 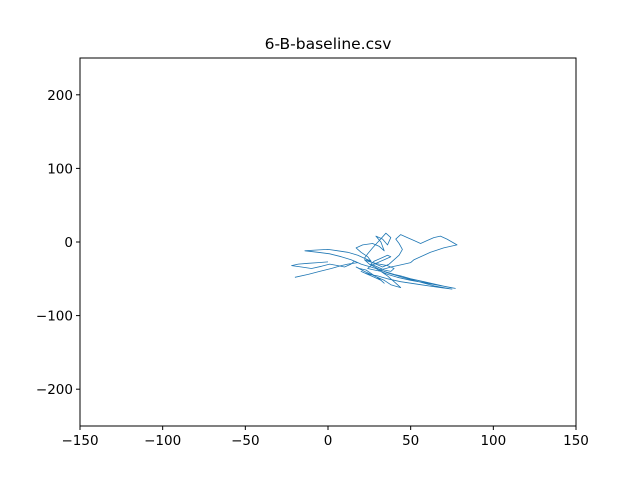 I want to click on x-tick-label: 100, so click(x=493, y=441).